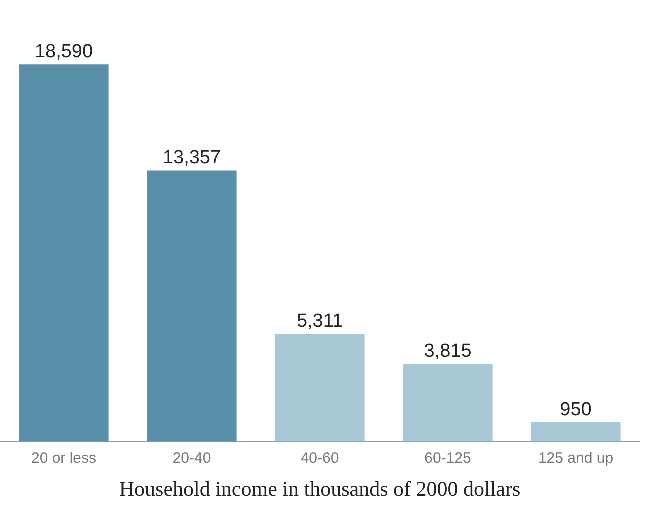 The image size is (648, 511). What do you see at coordinates (192, 158) in the screenshot?
I see `data-label: 13,357` at bounding box center [192, 158].